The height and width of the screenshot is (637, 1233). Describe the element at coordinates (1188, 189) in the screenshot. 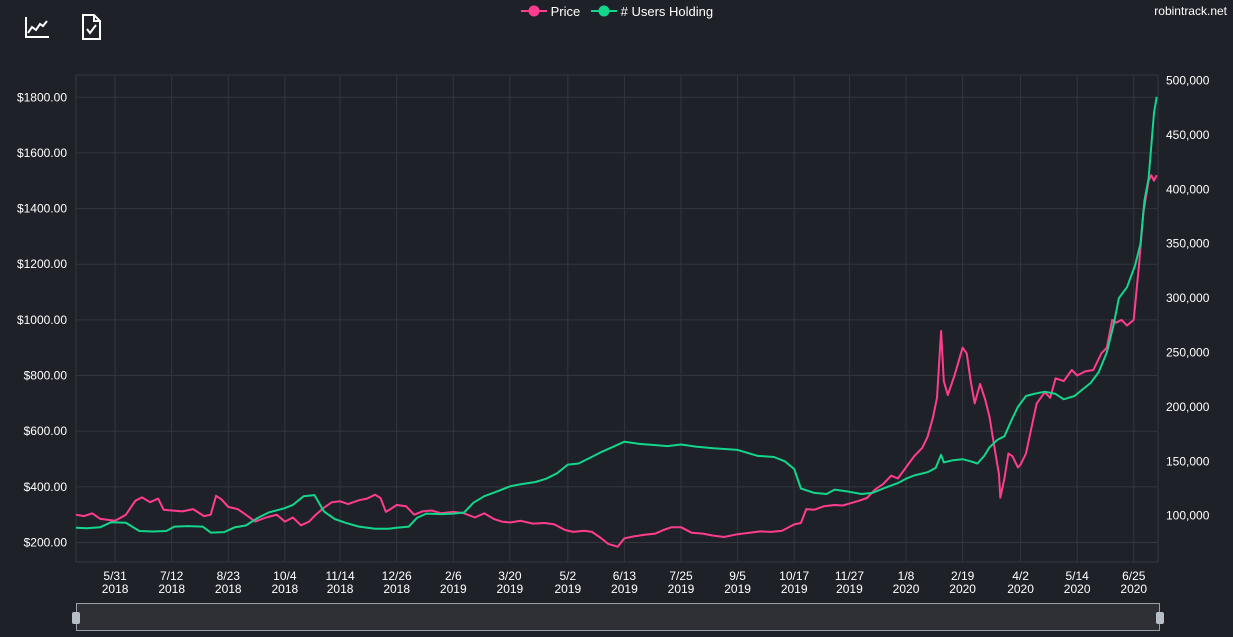

I see `y-right-tick-label: 400,000` at that location.